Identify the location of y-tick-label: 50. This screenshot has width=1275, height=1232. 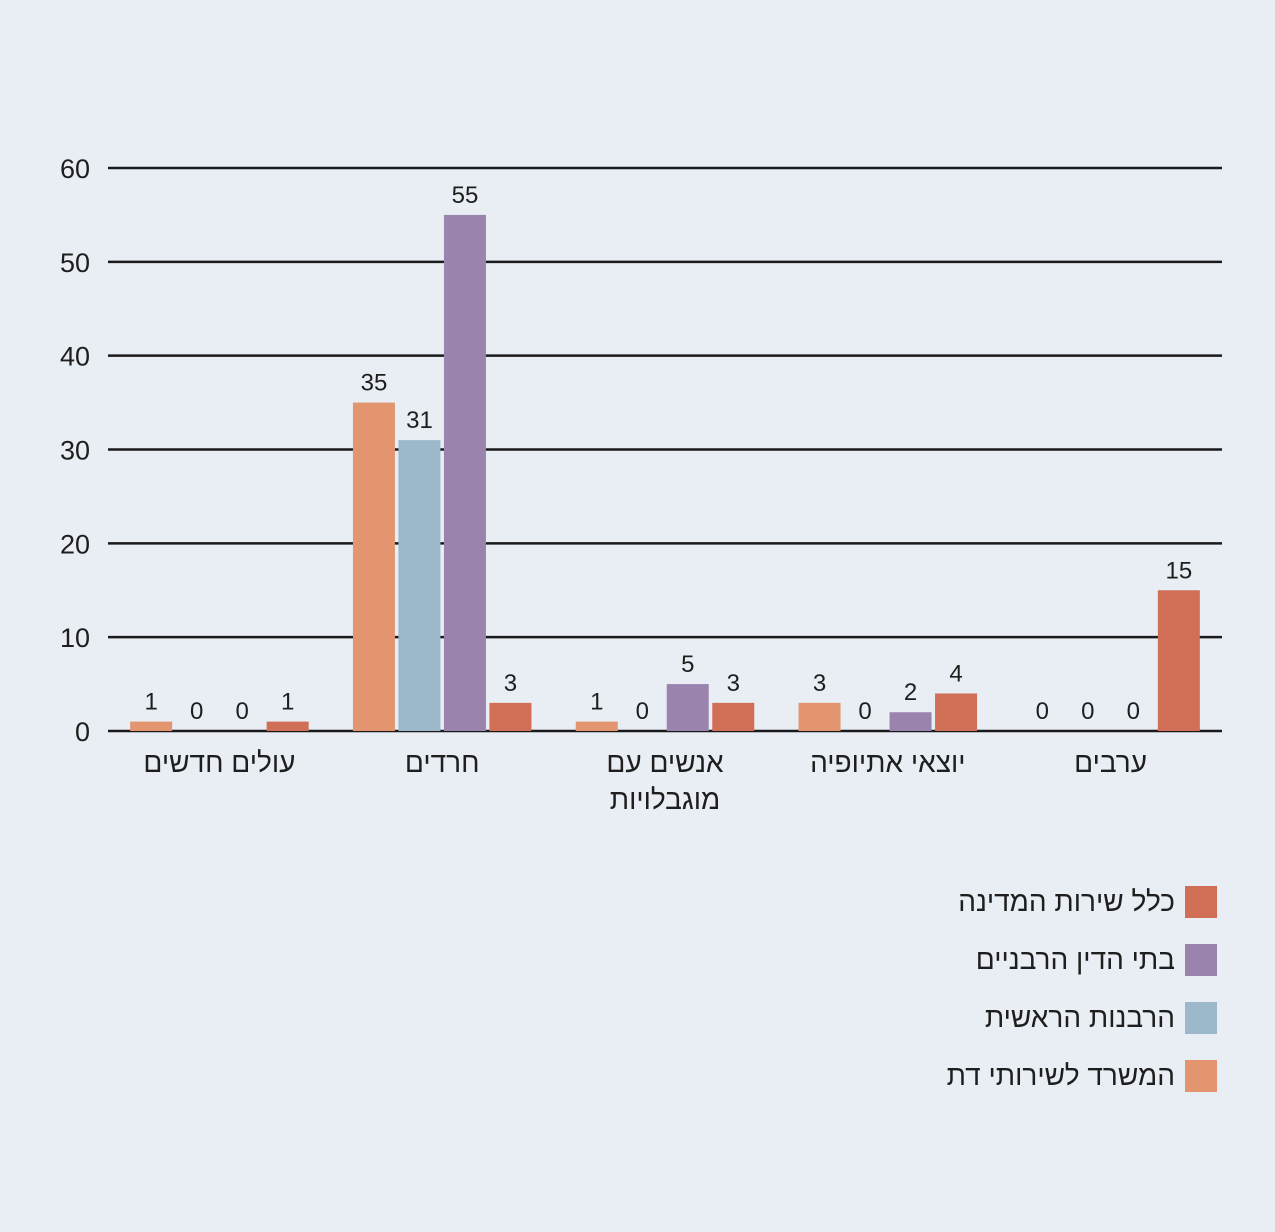
(75, 263).